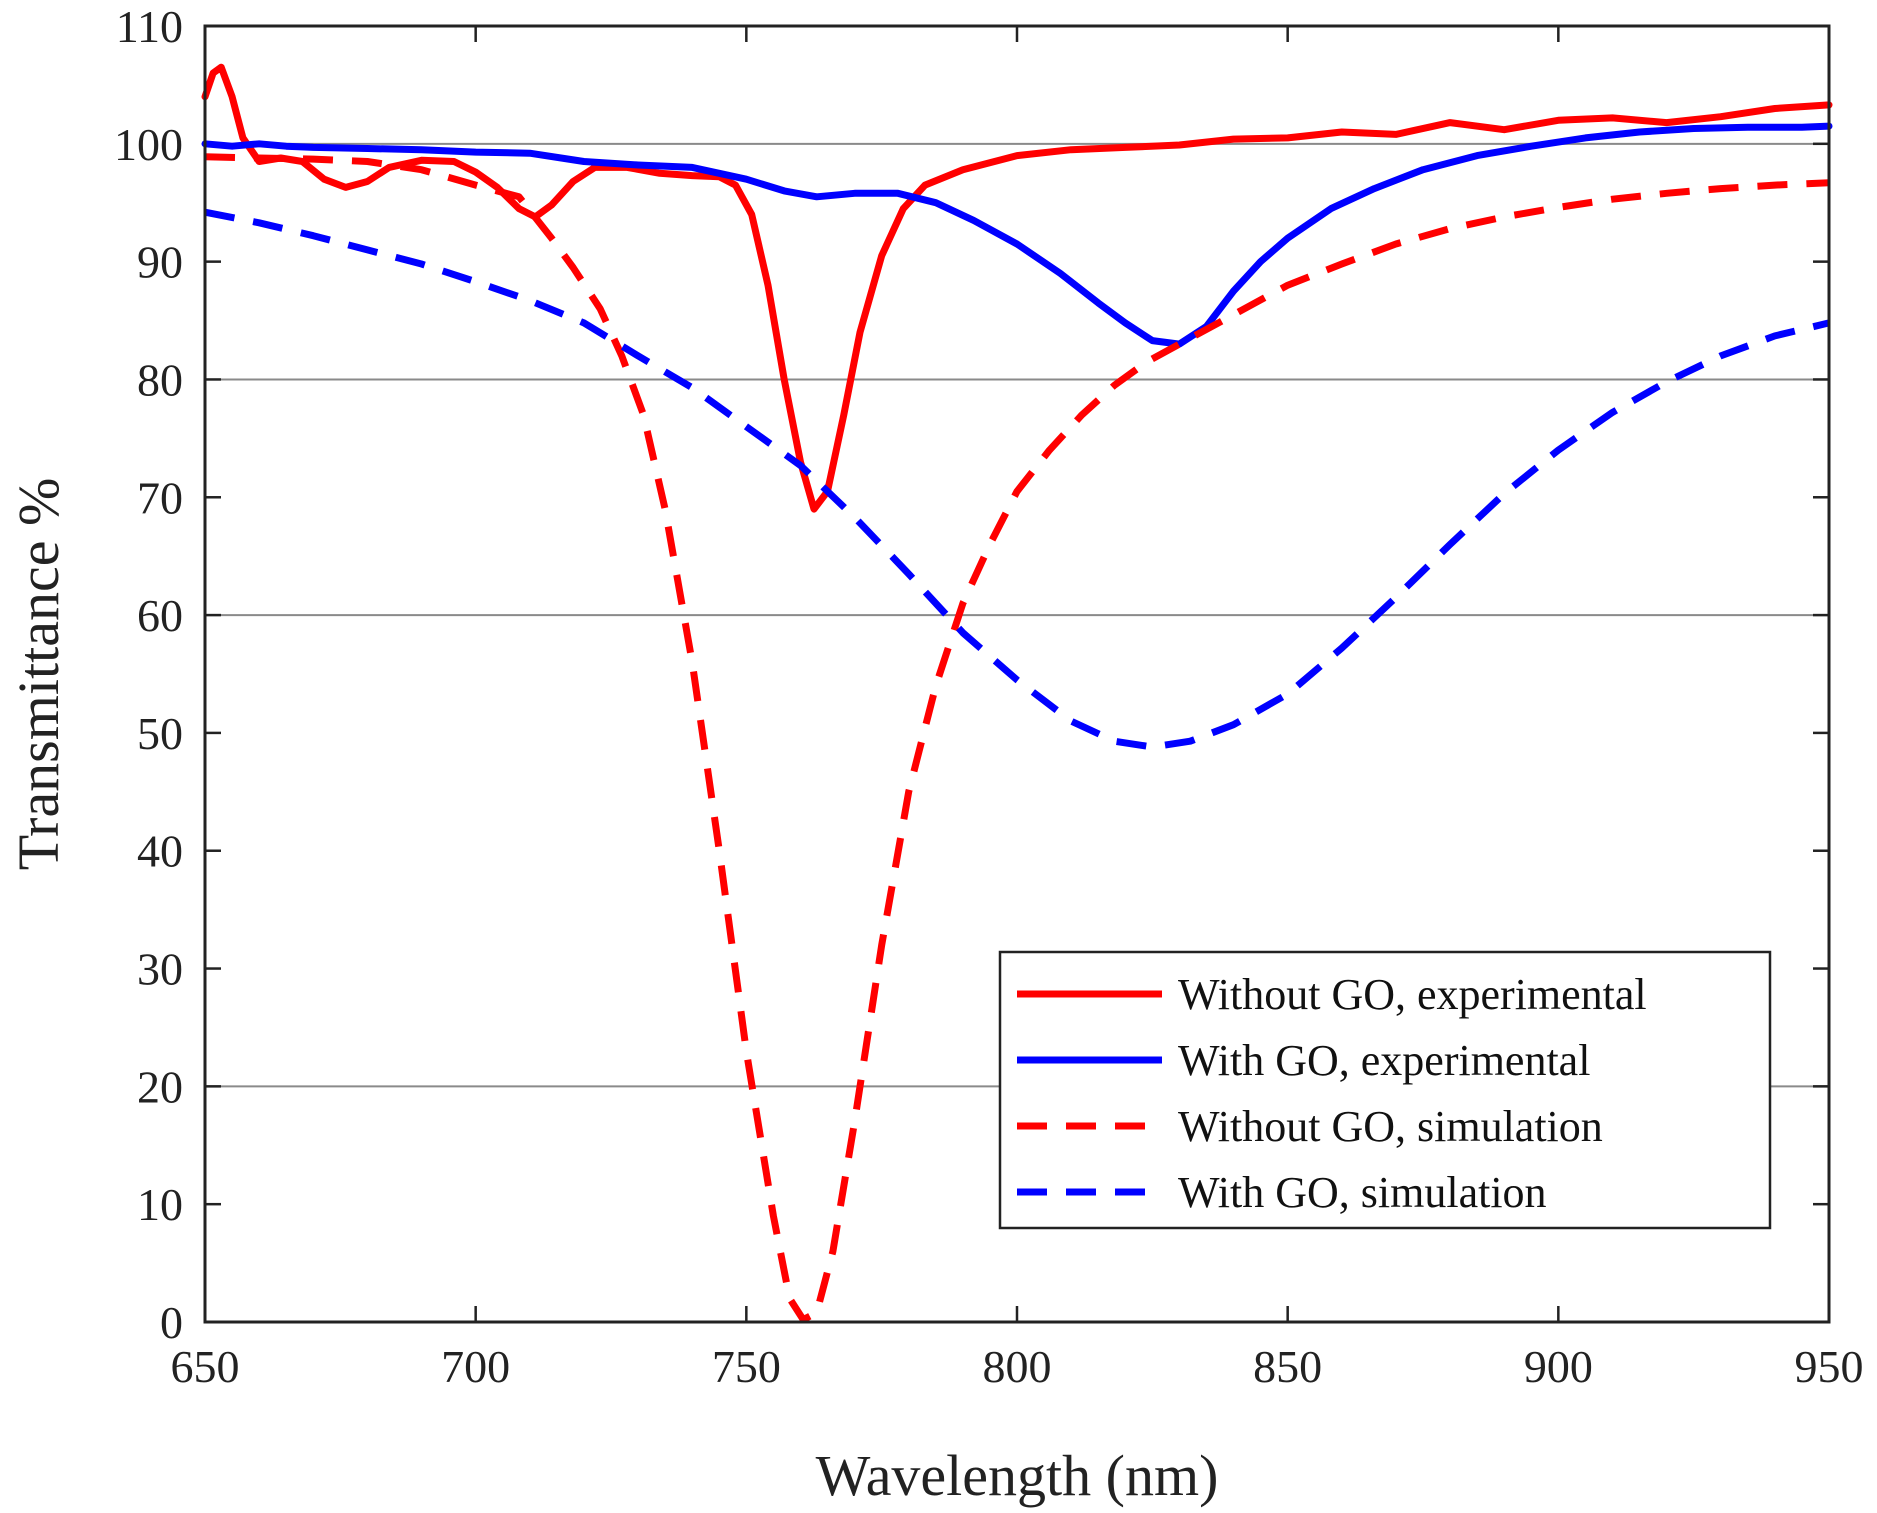 Image resolution: width=1877 pixels, height=1513 pixels. I want to click on legend-label-with-go-simulation: With GO, simulation, so click(1362, 1192).